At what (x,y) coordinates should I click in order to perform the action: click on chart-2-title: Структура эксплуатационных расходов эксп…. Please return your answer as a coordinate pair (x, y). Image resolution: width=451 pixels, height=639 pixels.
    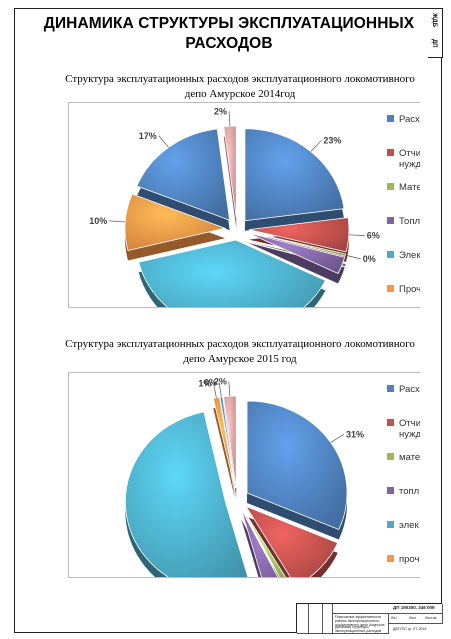
    Looking at the image, I should click on (240, 351).